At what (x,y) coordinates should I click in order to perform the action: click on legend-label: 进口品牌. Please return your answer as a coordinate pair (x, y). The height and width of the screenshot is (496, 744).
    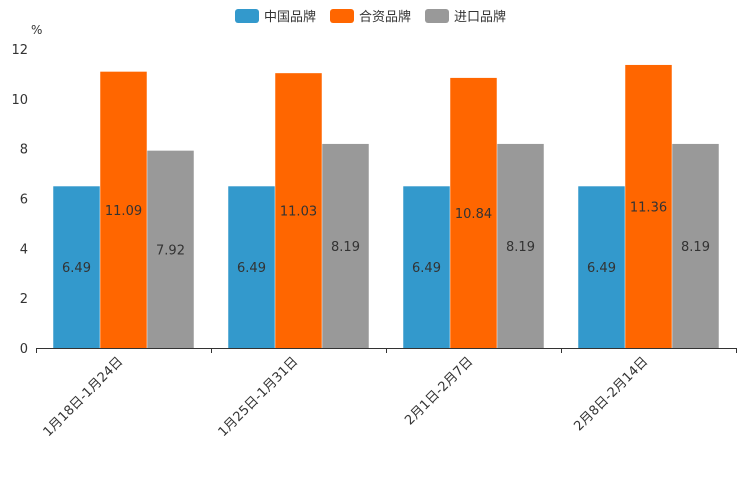
    Looking at the image, I should click on (480, 17).